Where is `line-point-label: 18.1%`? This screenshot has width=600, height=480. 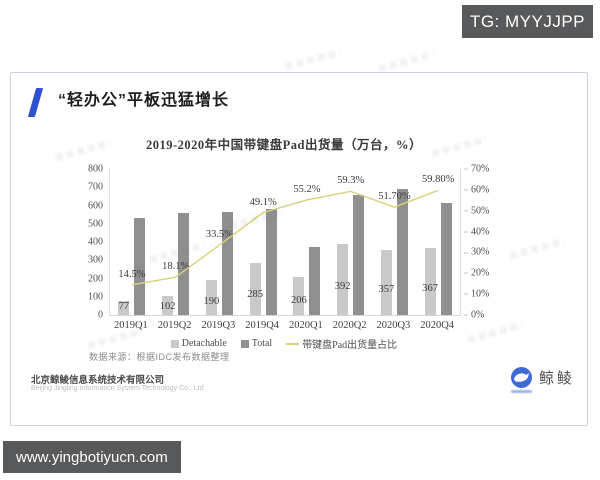
line-point-label: 18.1% is located at coordinates (176, 267).